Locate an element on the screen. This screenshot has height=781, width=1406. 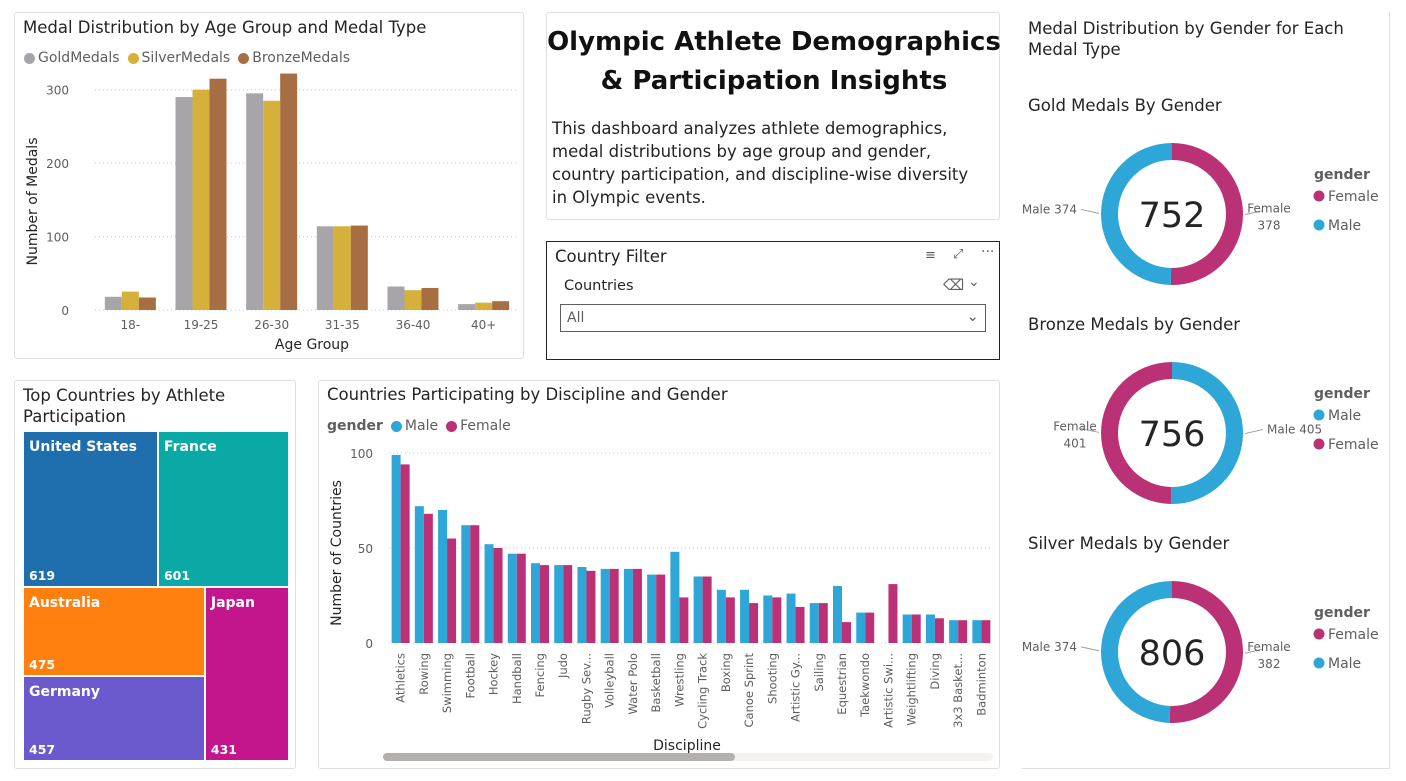
horizontal-scrollbar is located at coordinates (688, 757).